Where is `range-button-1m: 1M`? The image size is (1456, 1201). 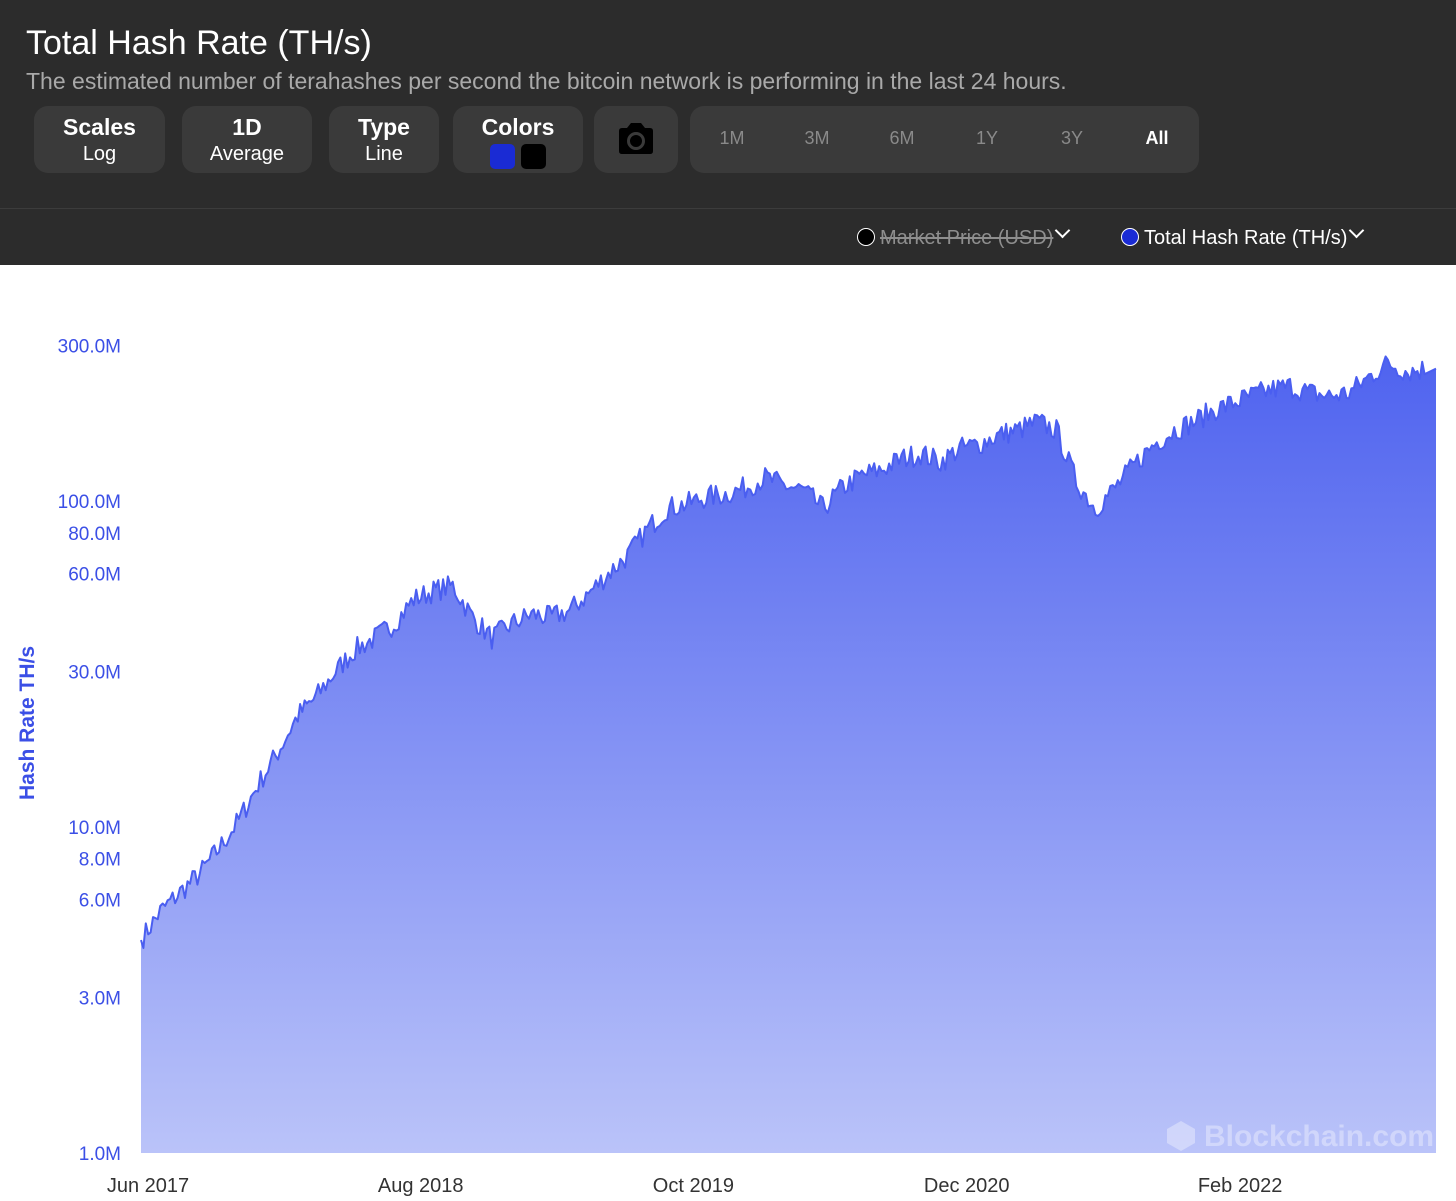 range-button-1m: 1M is located at coordinates (732, 138).